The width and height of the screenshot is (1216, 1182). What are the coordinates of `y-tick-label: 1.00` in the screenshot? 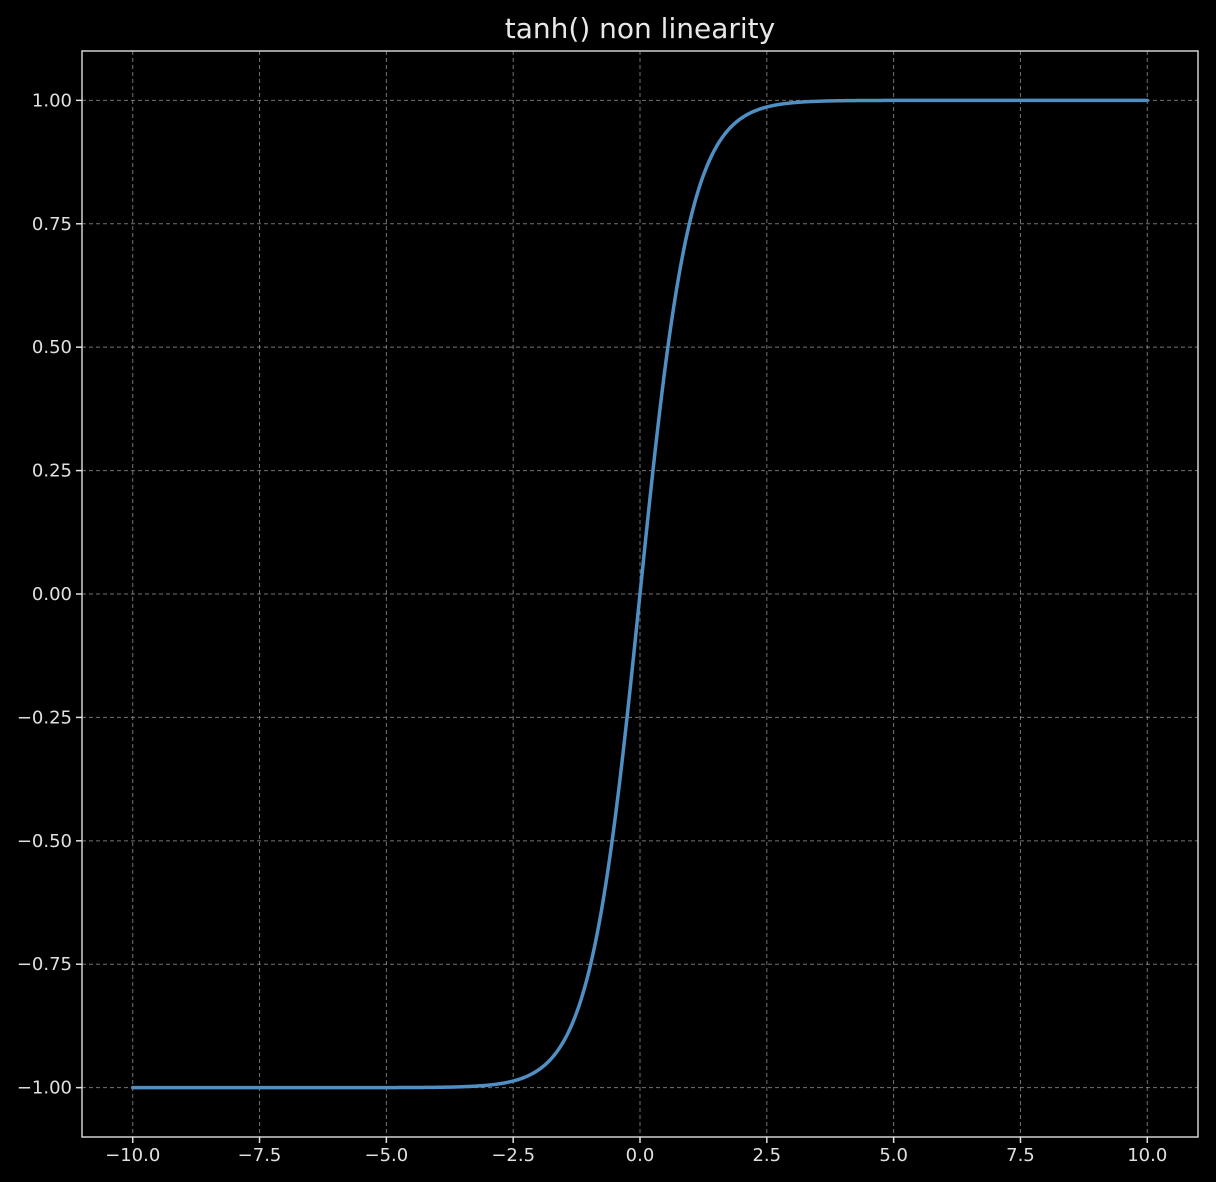 It's located at (52, 100).